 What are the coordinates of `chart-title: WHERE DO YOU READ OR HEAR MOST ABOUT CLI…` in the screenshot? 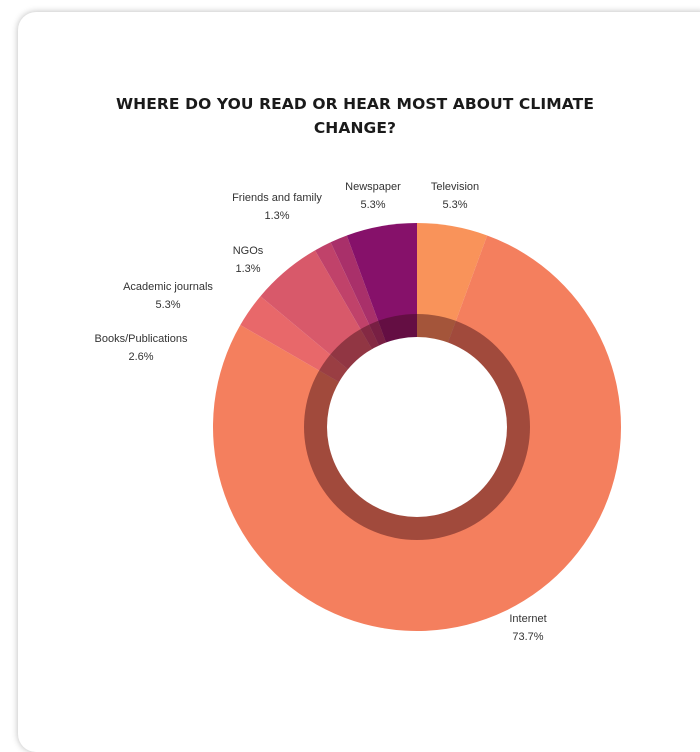 It's located at (355, 116).